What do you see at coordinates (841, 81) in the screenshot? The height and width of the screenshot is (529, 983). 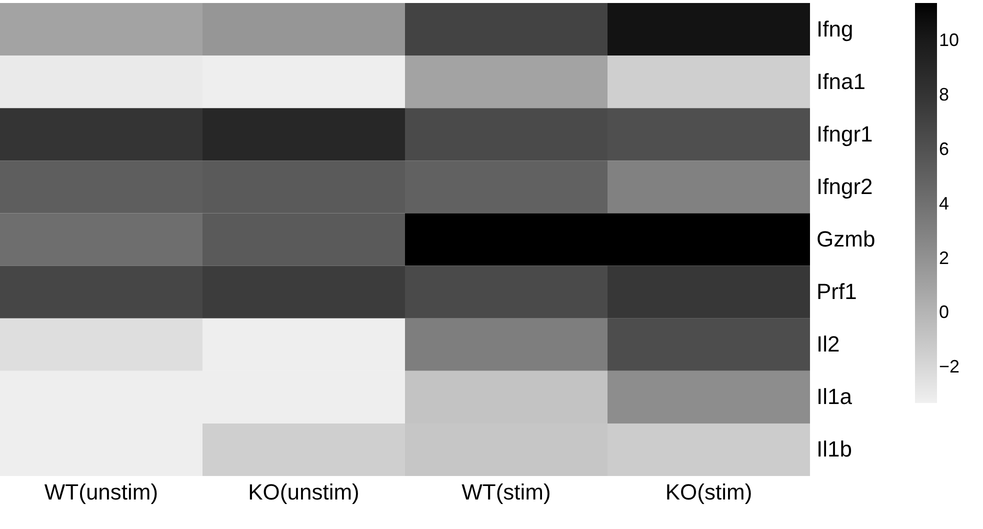 I see `y-tick-label: Ifna1` at bounding box center [841, 81].